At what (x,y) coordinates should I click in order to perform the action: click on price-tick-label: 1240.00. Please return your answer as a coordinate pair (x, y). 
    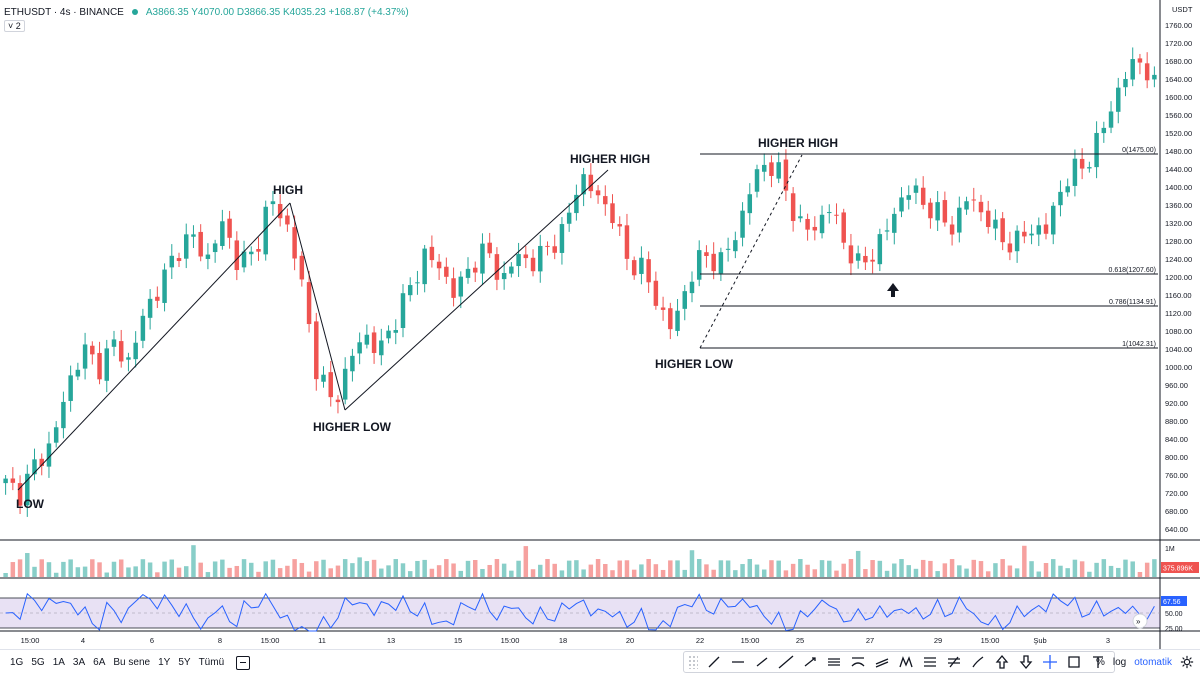
    Looking at the image, I should click on (1178, 259).